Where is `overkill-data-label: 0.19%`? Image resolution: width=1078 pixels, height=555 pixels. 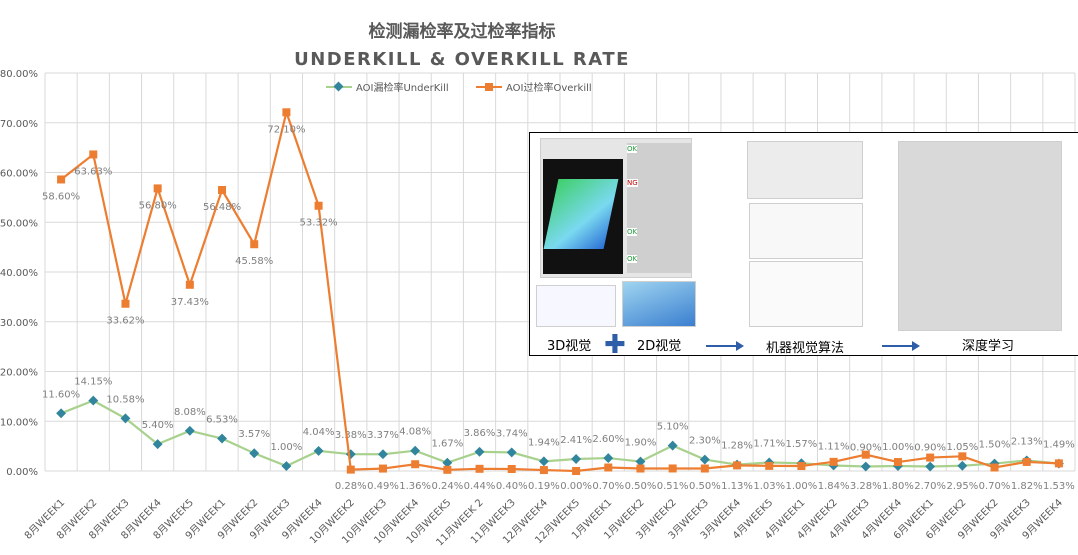
overkill-data-label: 0.19% is located at coordinates (544, 486).